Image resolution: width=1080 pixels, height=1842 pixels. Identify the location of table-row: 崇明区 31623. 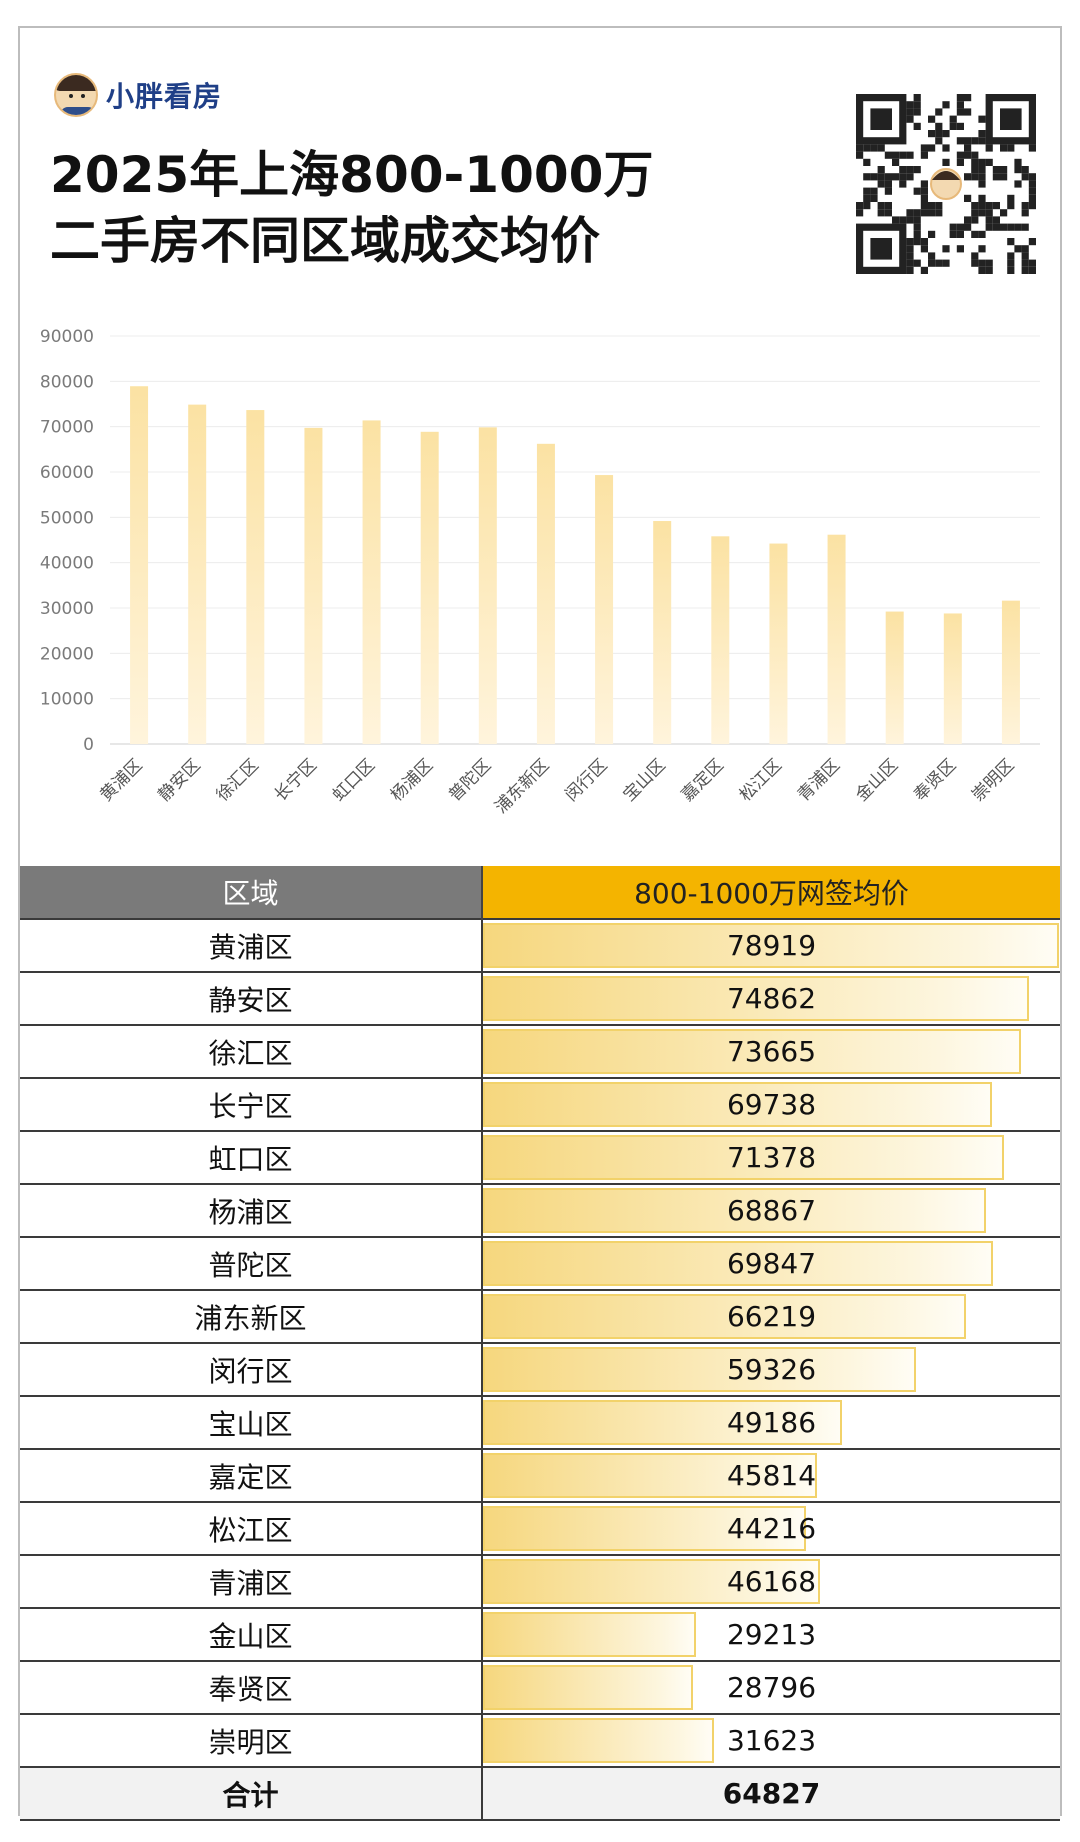
(540, 1740).